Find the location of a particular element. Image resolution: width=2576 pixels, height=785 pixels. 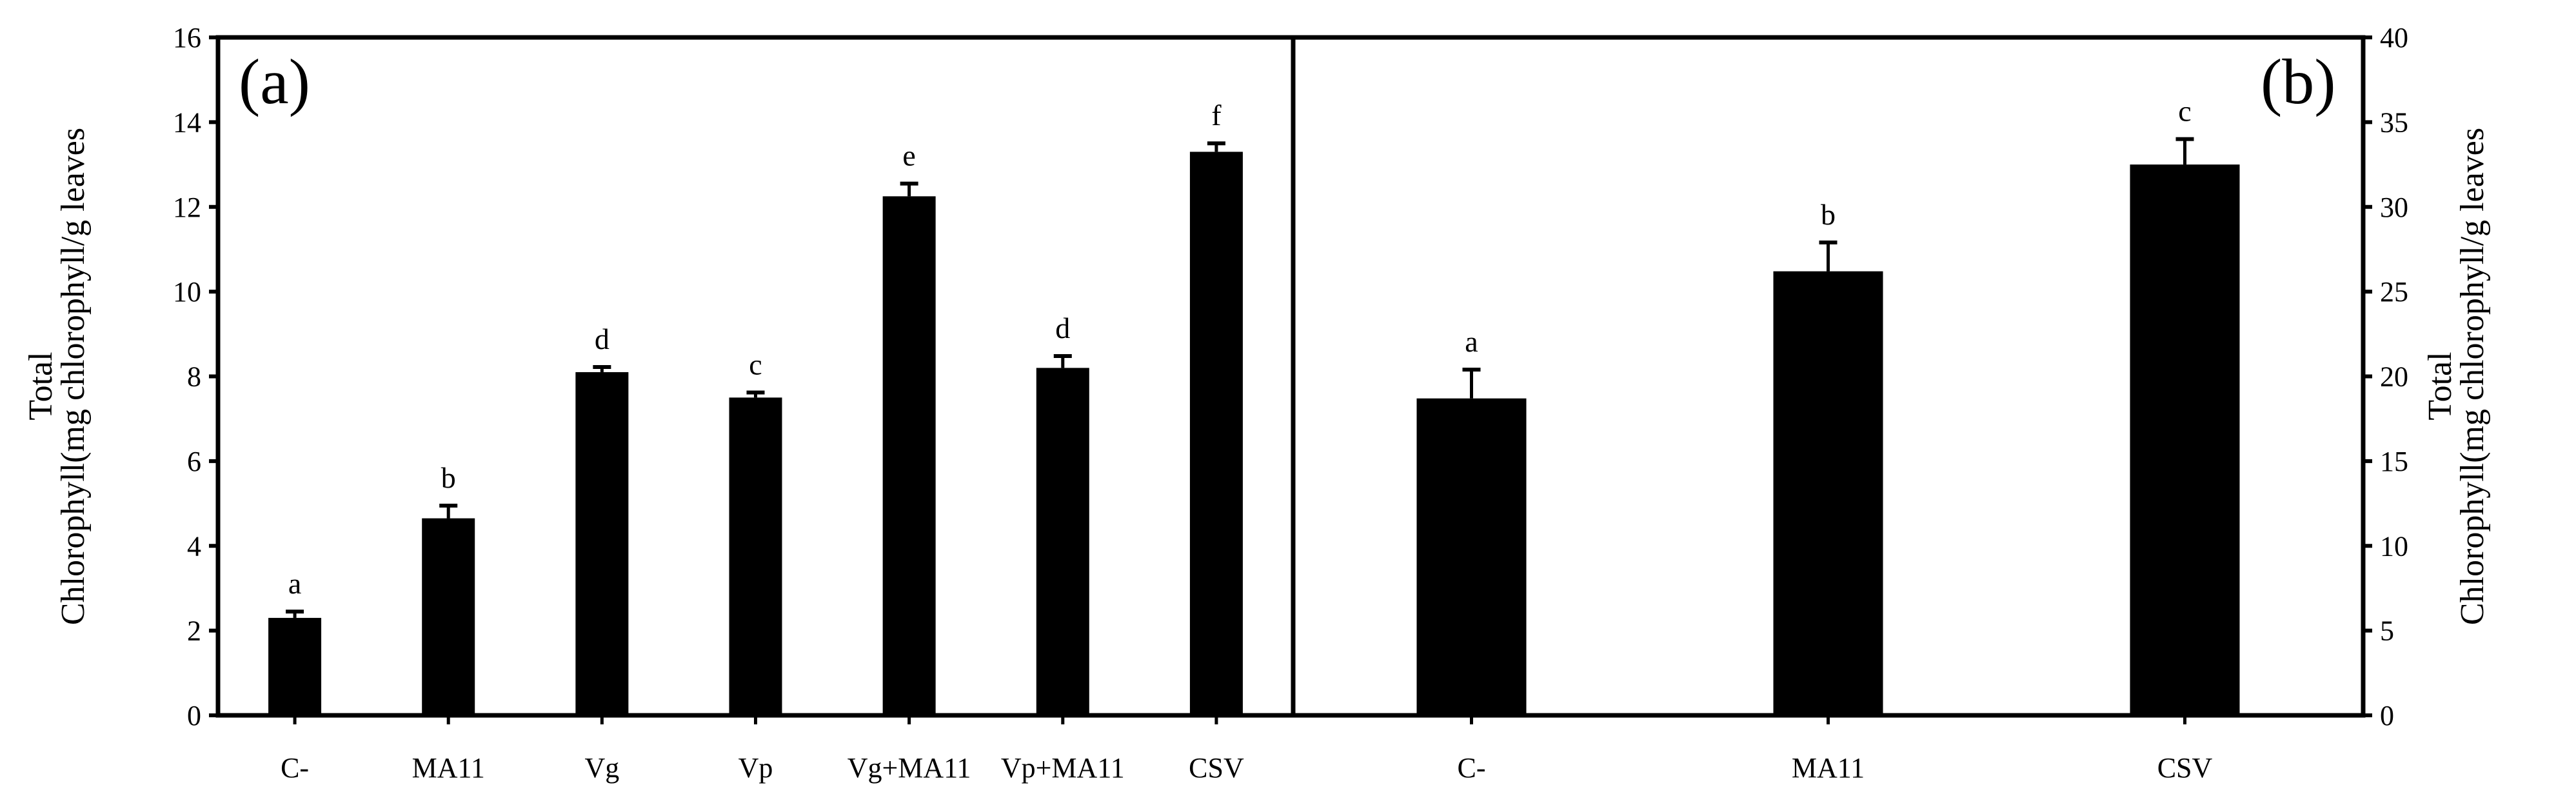

panel-label: (a) is located at coordinates (274, 81).